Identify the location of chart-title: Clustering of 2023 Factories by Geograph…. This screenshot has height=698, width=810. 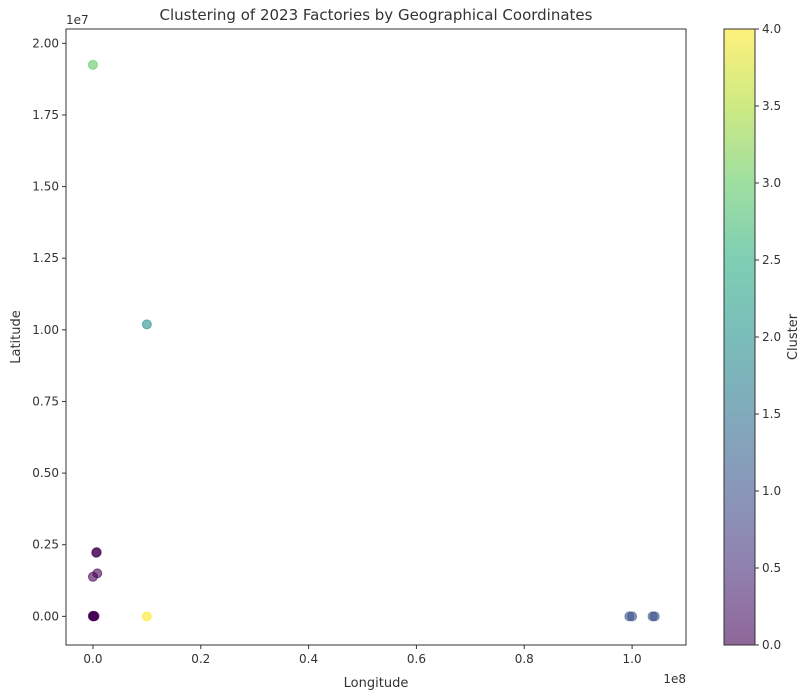
(376, 15).